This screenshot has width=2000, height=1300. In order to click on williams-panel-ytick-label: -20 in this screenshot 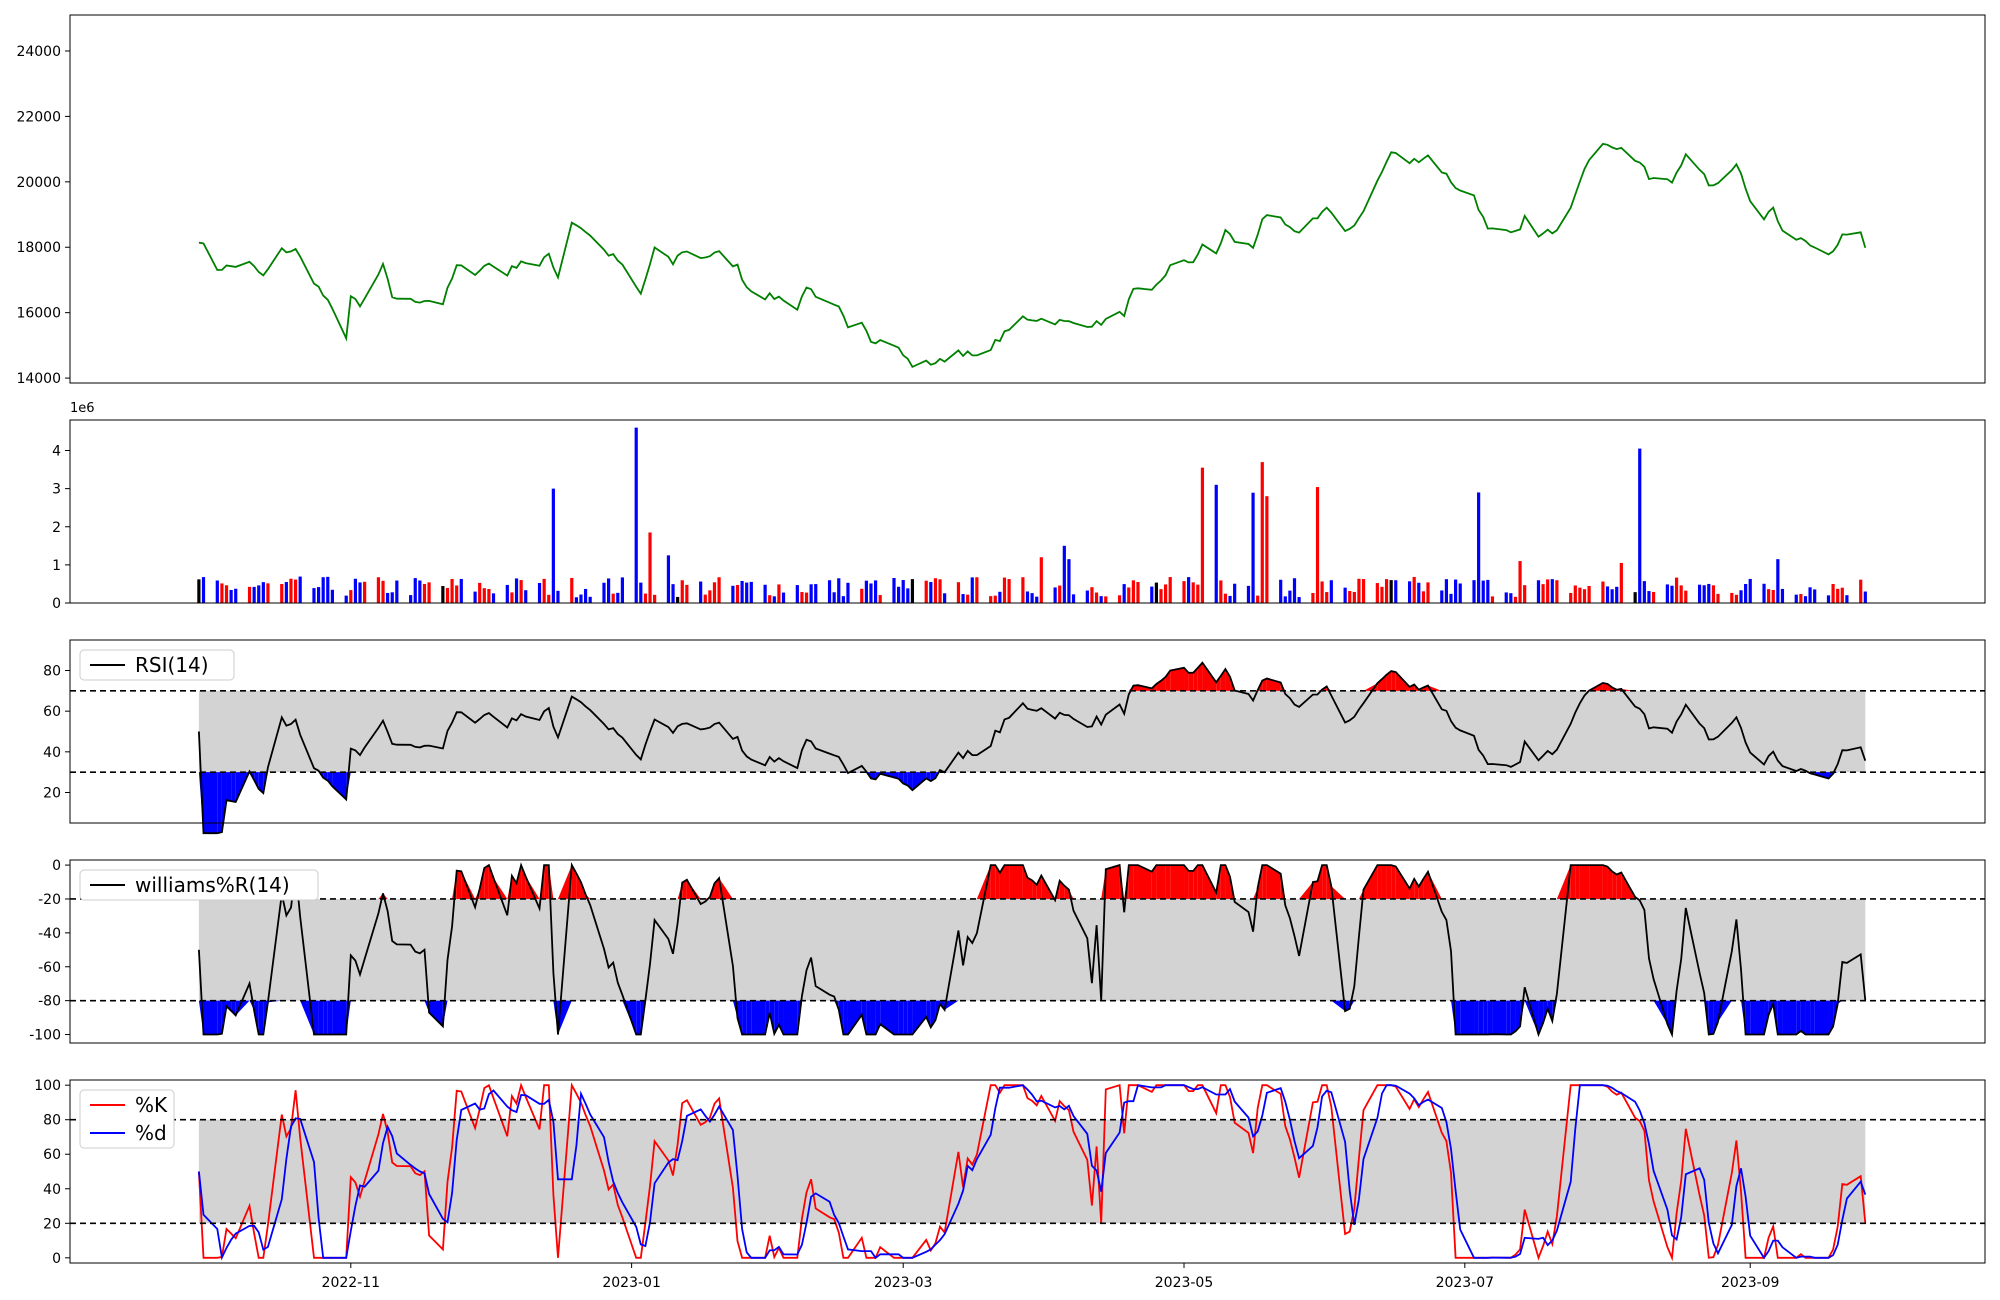, I will do `click(49, 900)`.